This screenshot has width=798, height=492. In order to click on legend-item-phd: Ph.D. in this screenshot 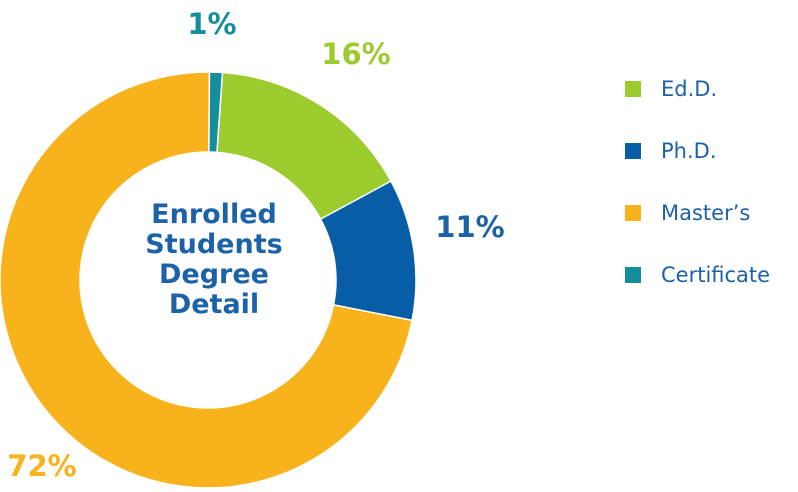, I will do `click(697, 150)`.